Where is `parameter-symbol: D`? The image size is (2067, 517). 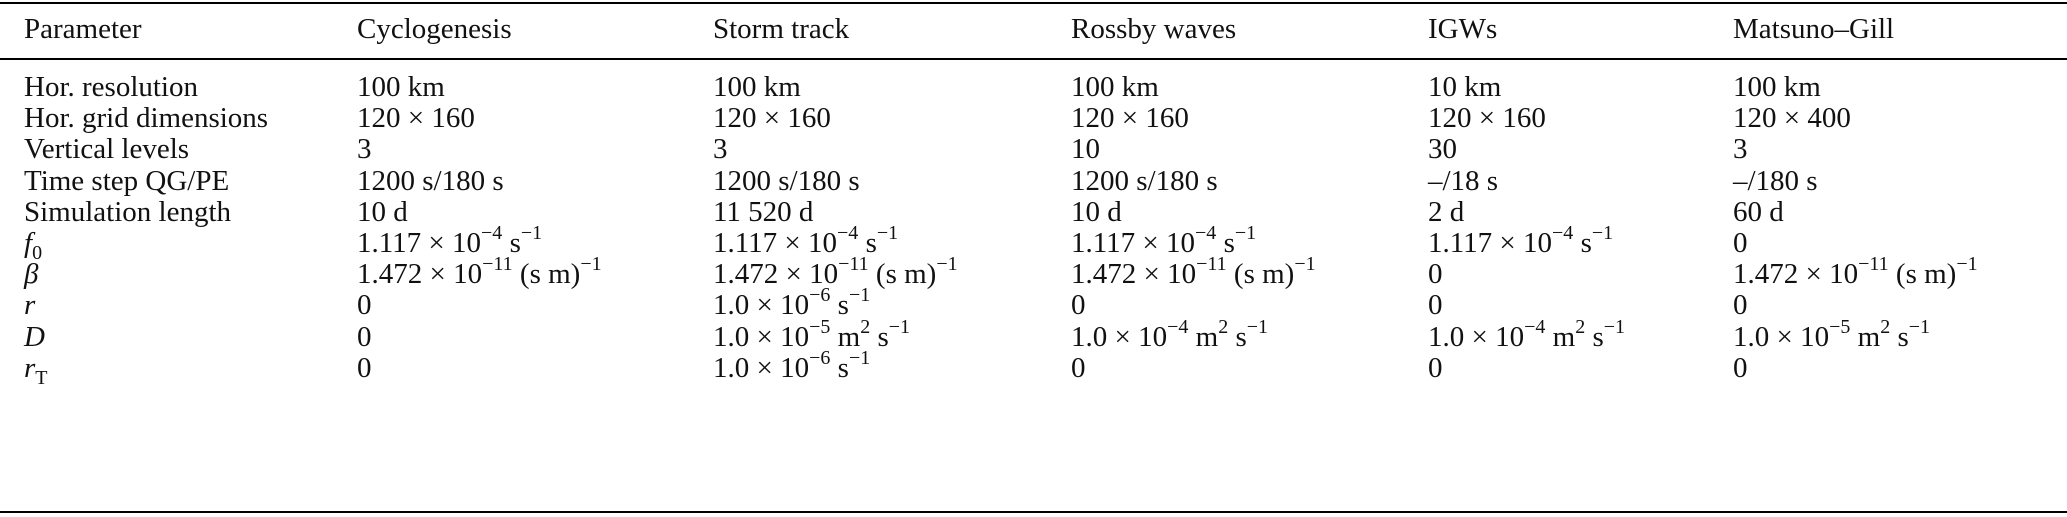 parameter-symbol: D is located at coordinates (34, 337).